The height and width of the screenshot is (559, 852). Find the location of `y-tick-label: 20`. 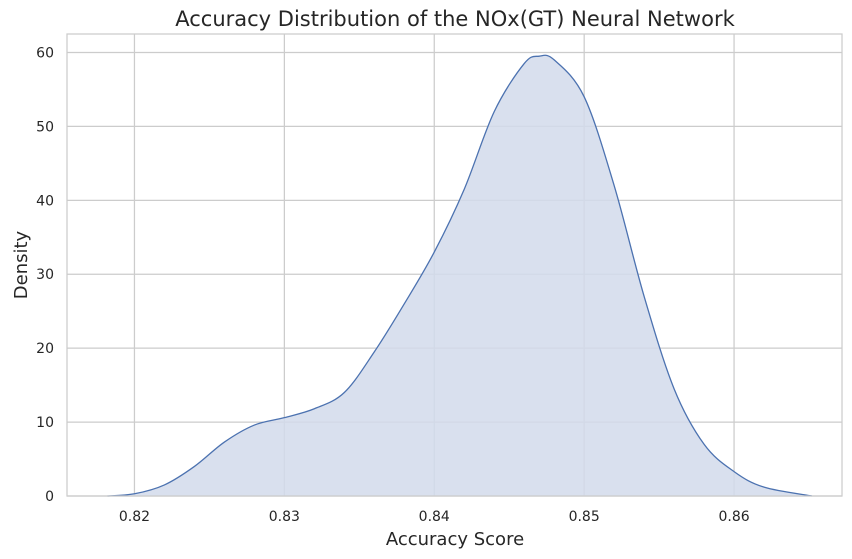

y-tick-label: 20 is located at coordinates (45, 349).